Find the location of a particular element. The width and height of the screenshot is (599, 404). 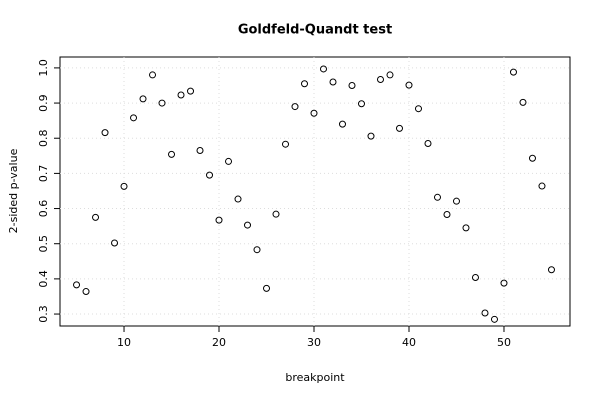

x-axis-label: breakpoint is located at coordinates (315, 377).